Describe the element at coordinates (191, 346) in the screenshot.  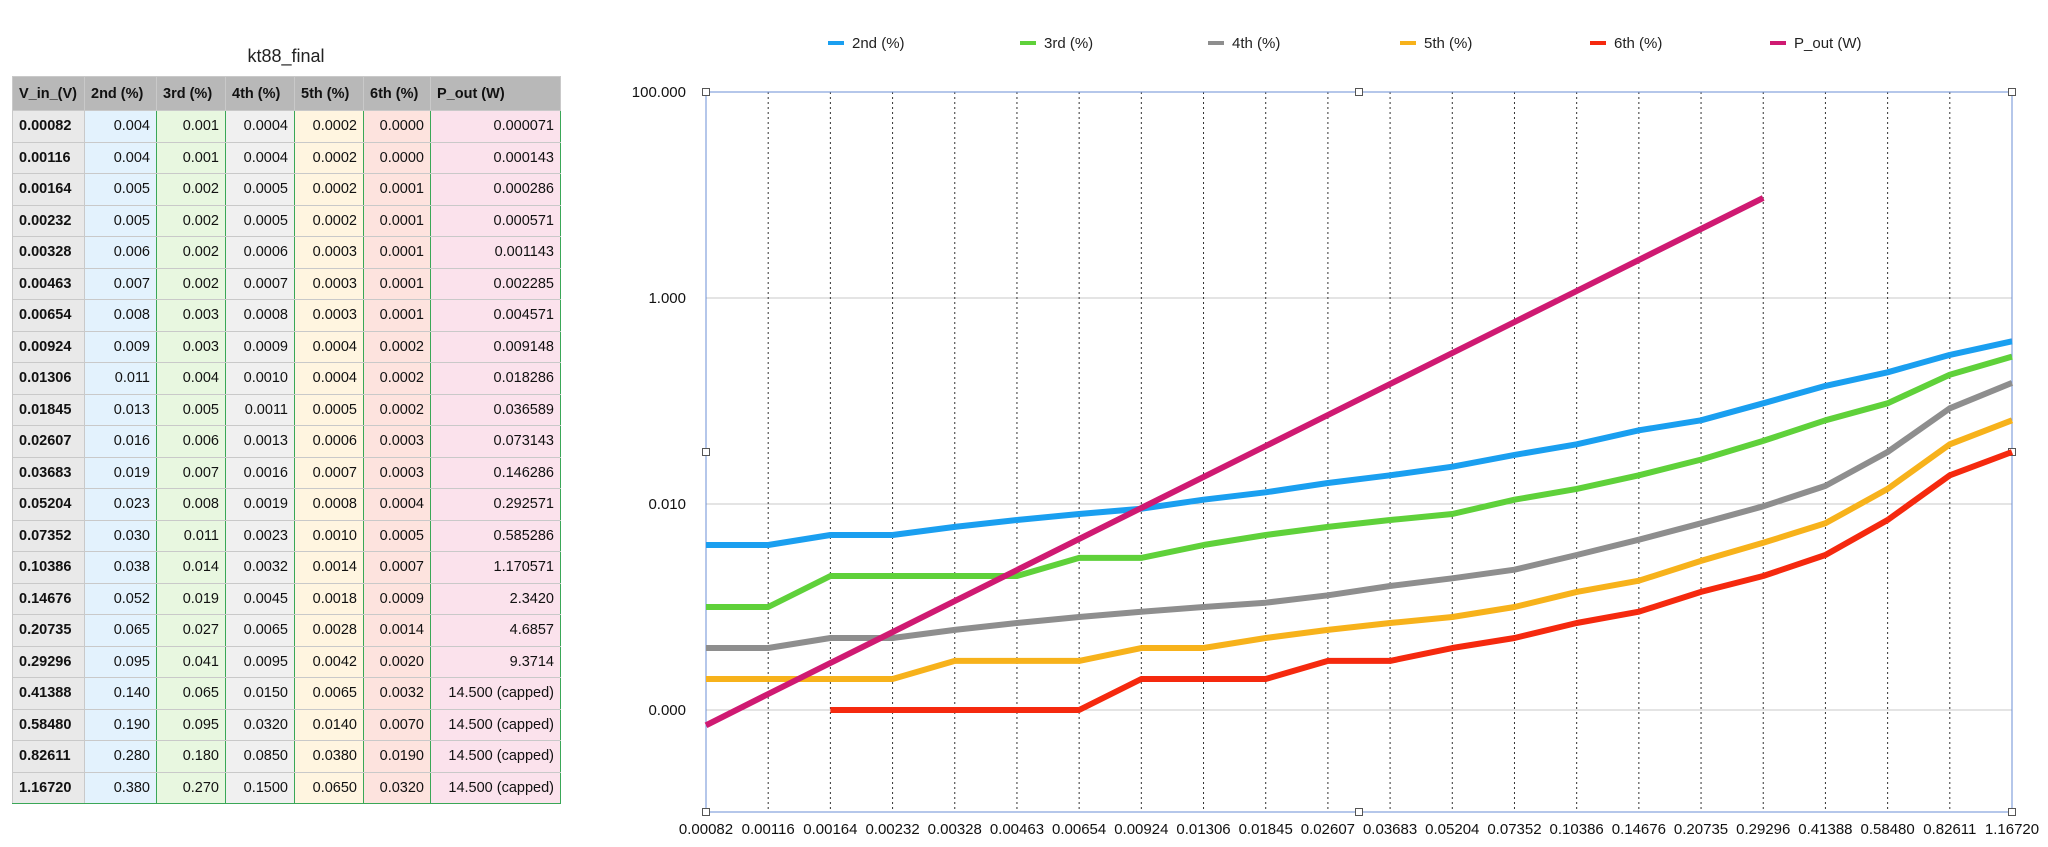
I see `table-cell: 0.003` at that location.